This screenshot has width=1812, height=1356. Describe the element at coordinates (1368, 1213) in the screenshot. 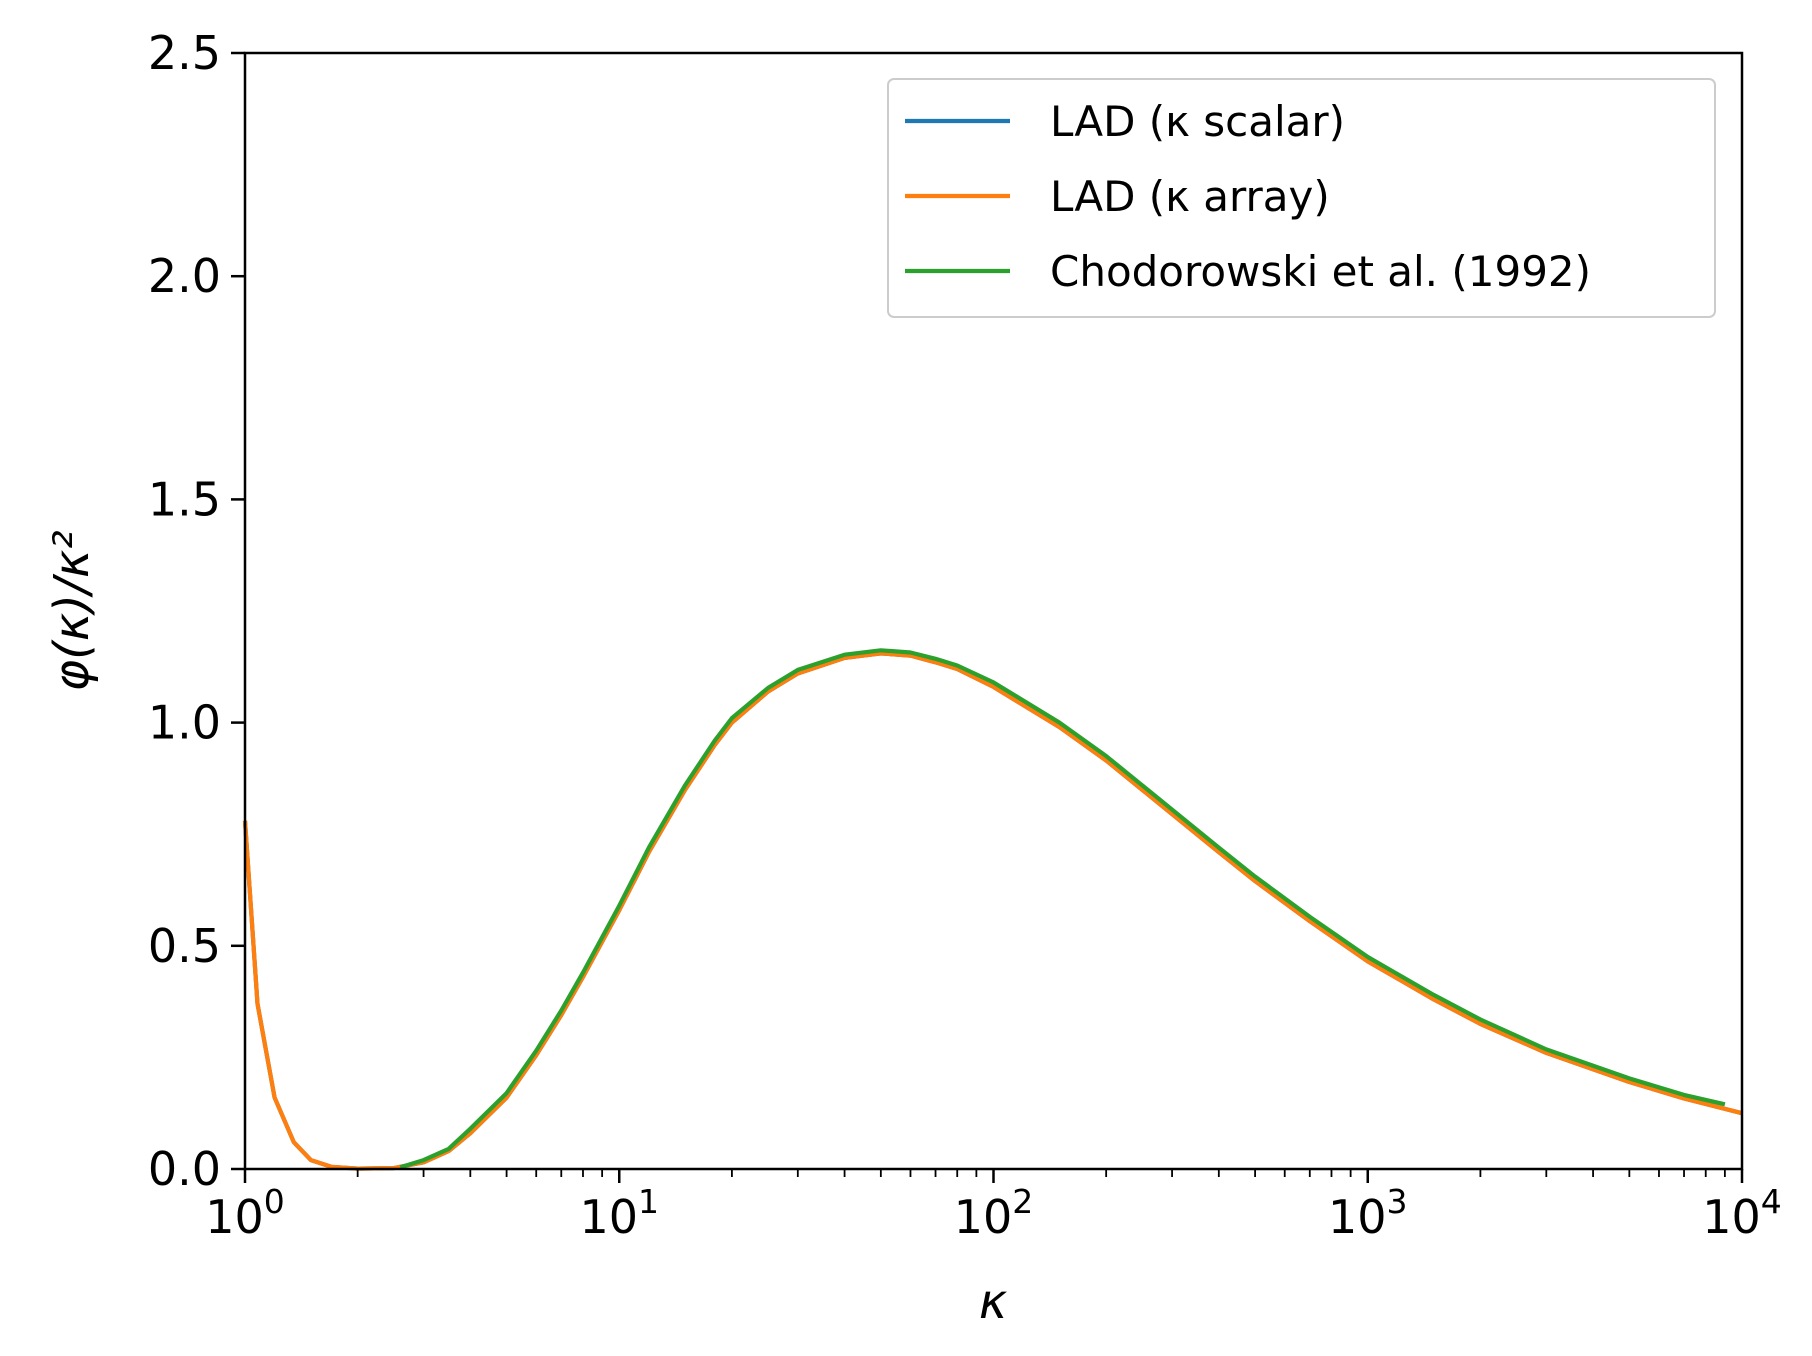

I see `x-tick-label: 10³` at that location.